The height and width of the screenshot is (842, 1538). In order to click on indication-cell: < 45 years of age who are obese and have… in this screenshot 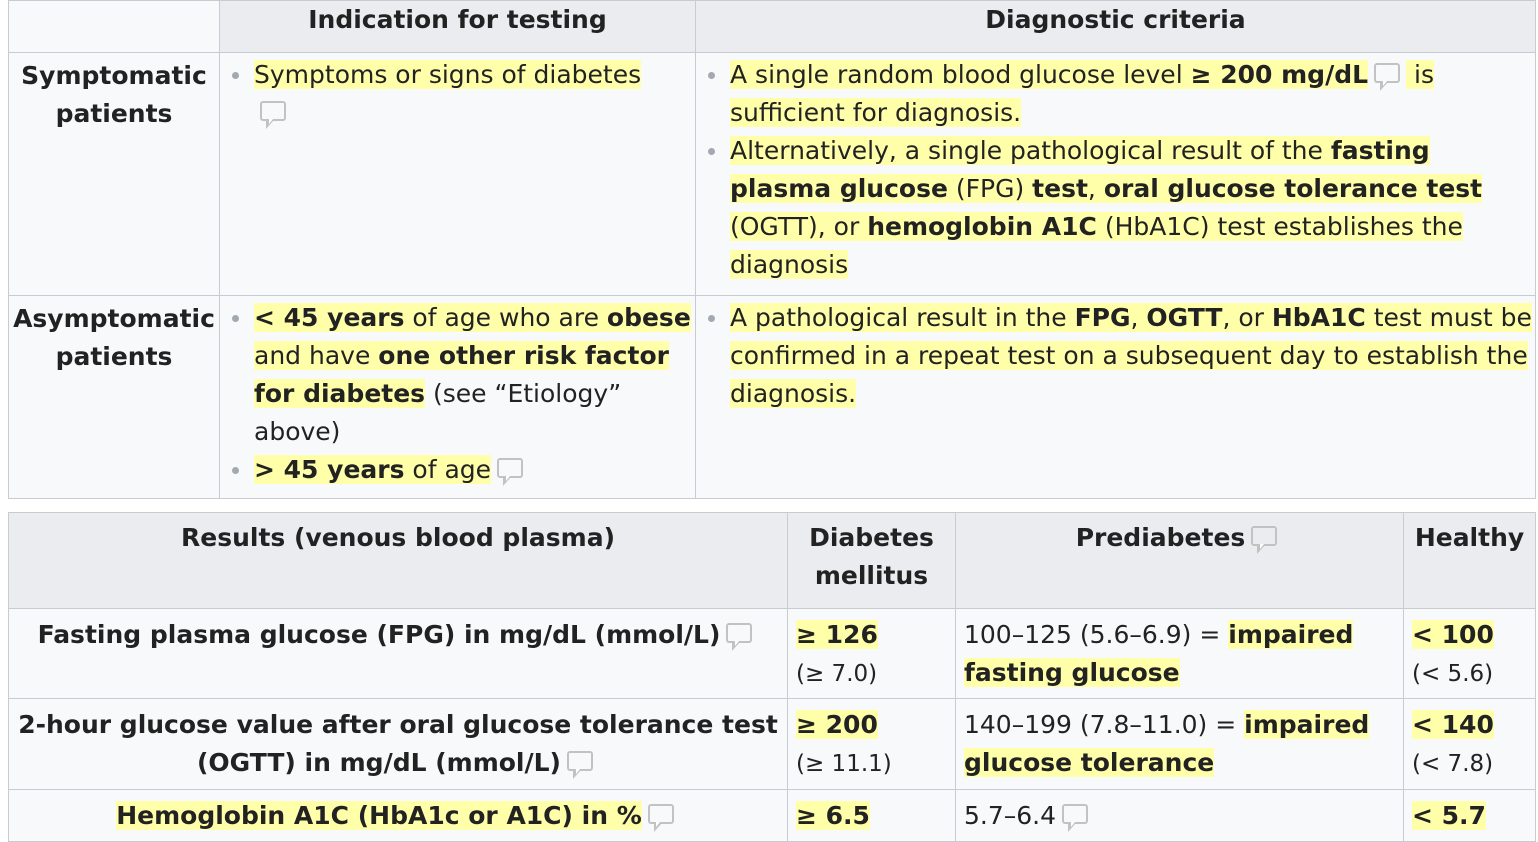, I will do `click(457, 397)`.